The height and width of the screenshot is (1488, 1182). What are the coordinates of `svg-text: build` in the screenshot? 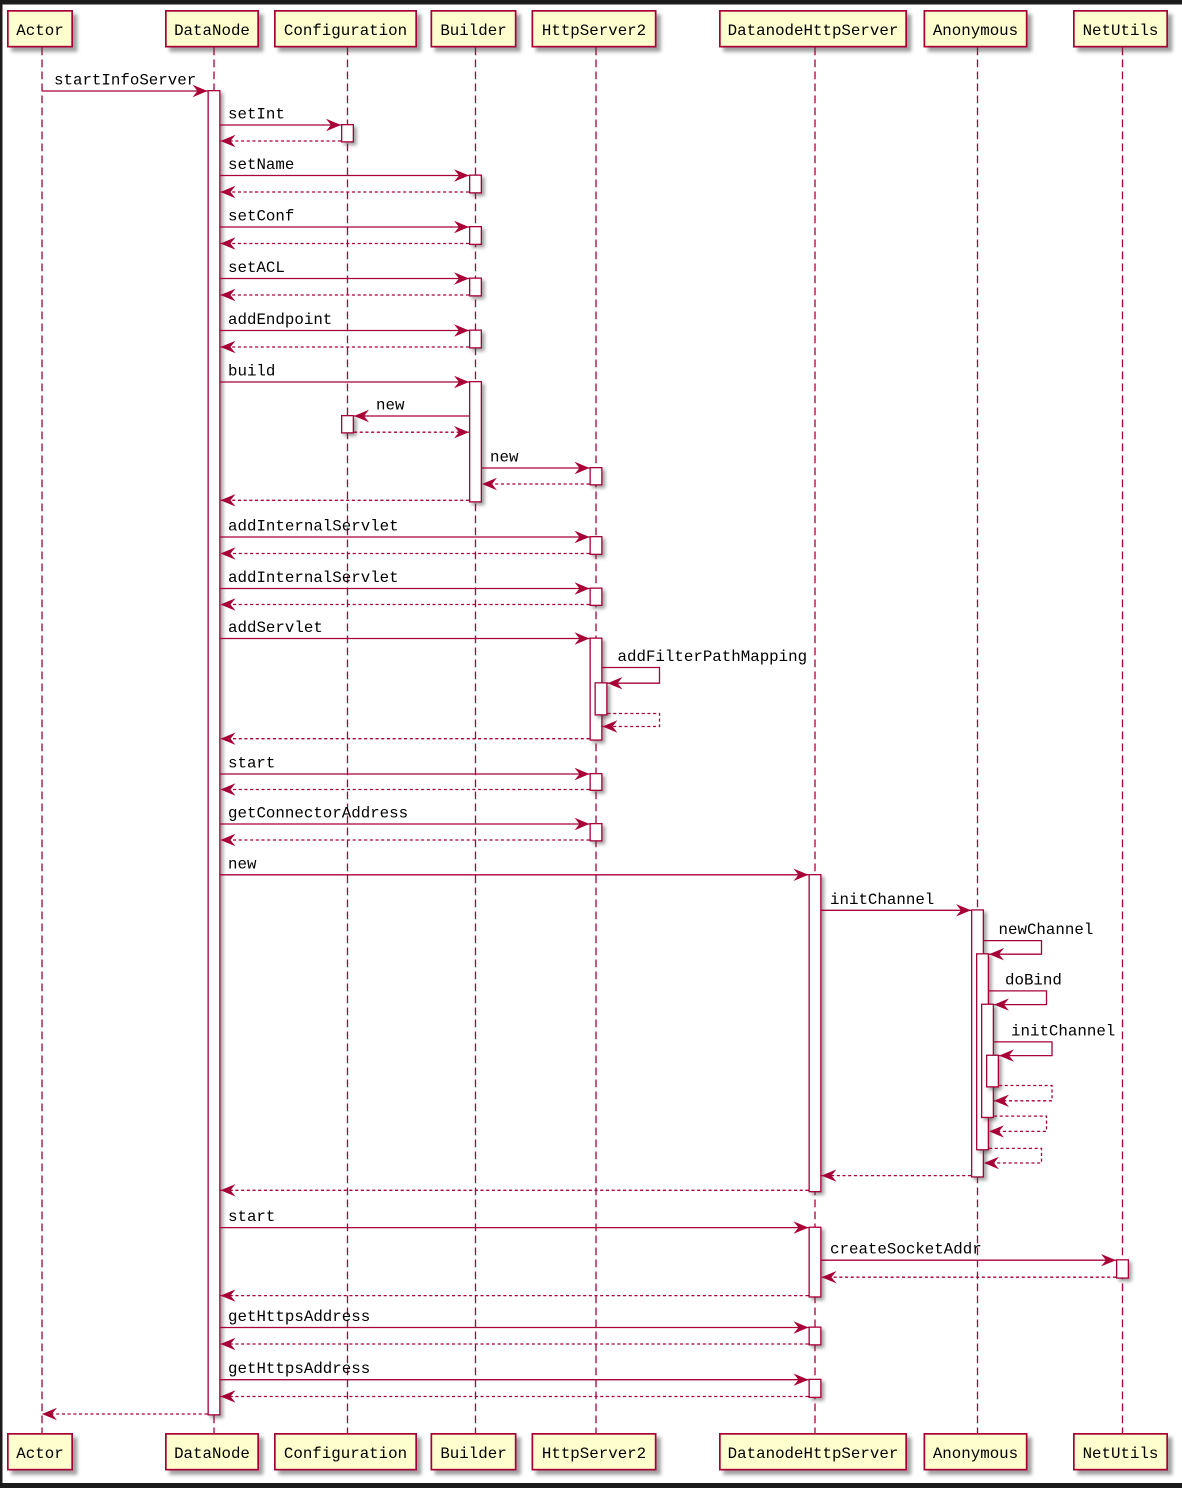 It's located at (251, 372).